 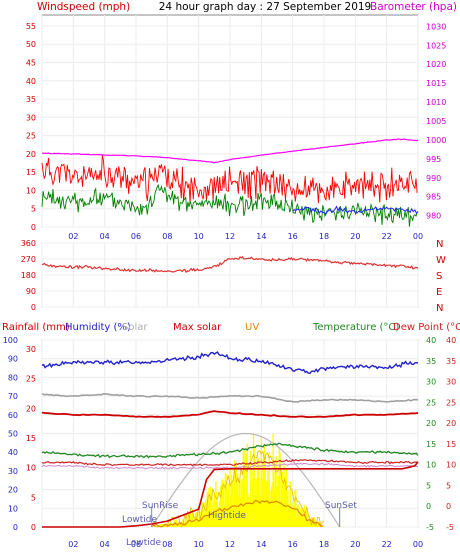 I want to click on uv-label: UV, so click(x=252, y=327).